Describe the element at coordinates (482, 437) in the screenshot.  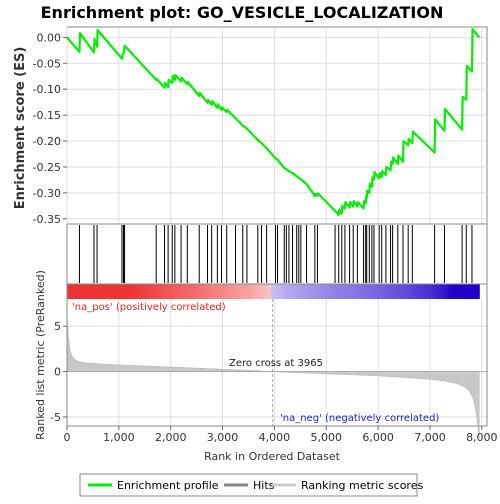
I see `x-tick-label: 8,000` at that location.